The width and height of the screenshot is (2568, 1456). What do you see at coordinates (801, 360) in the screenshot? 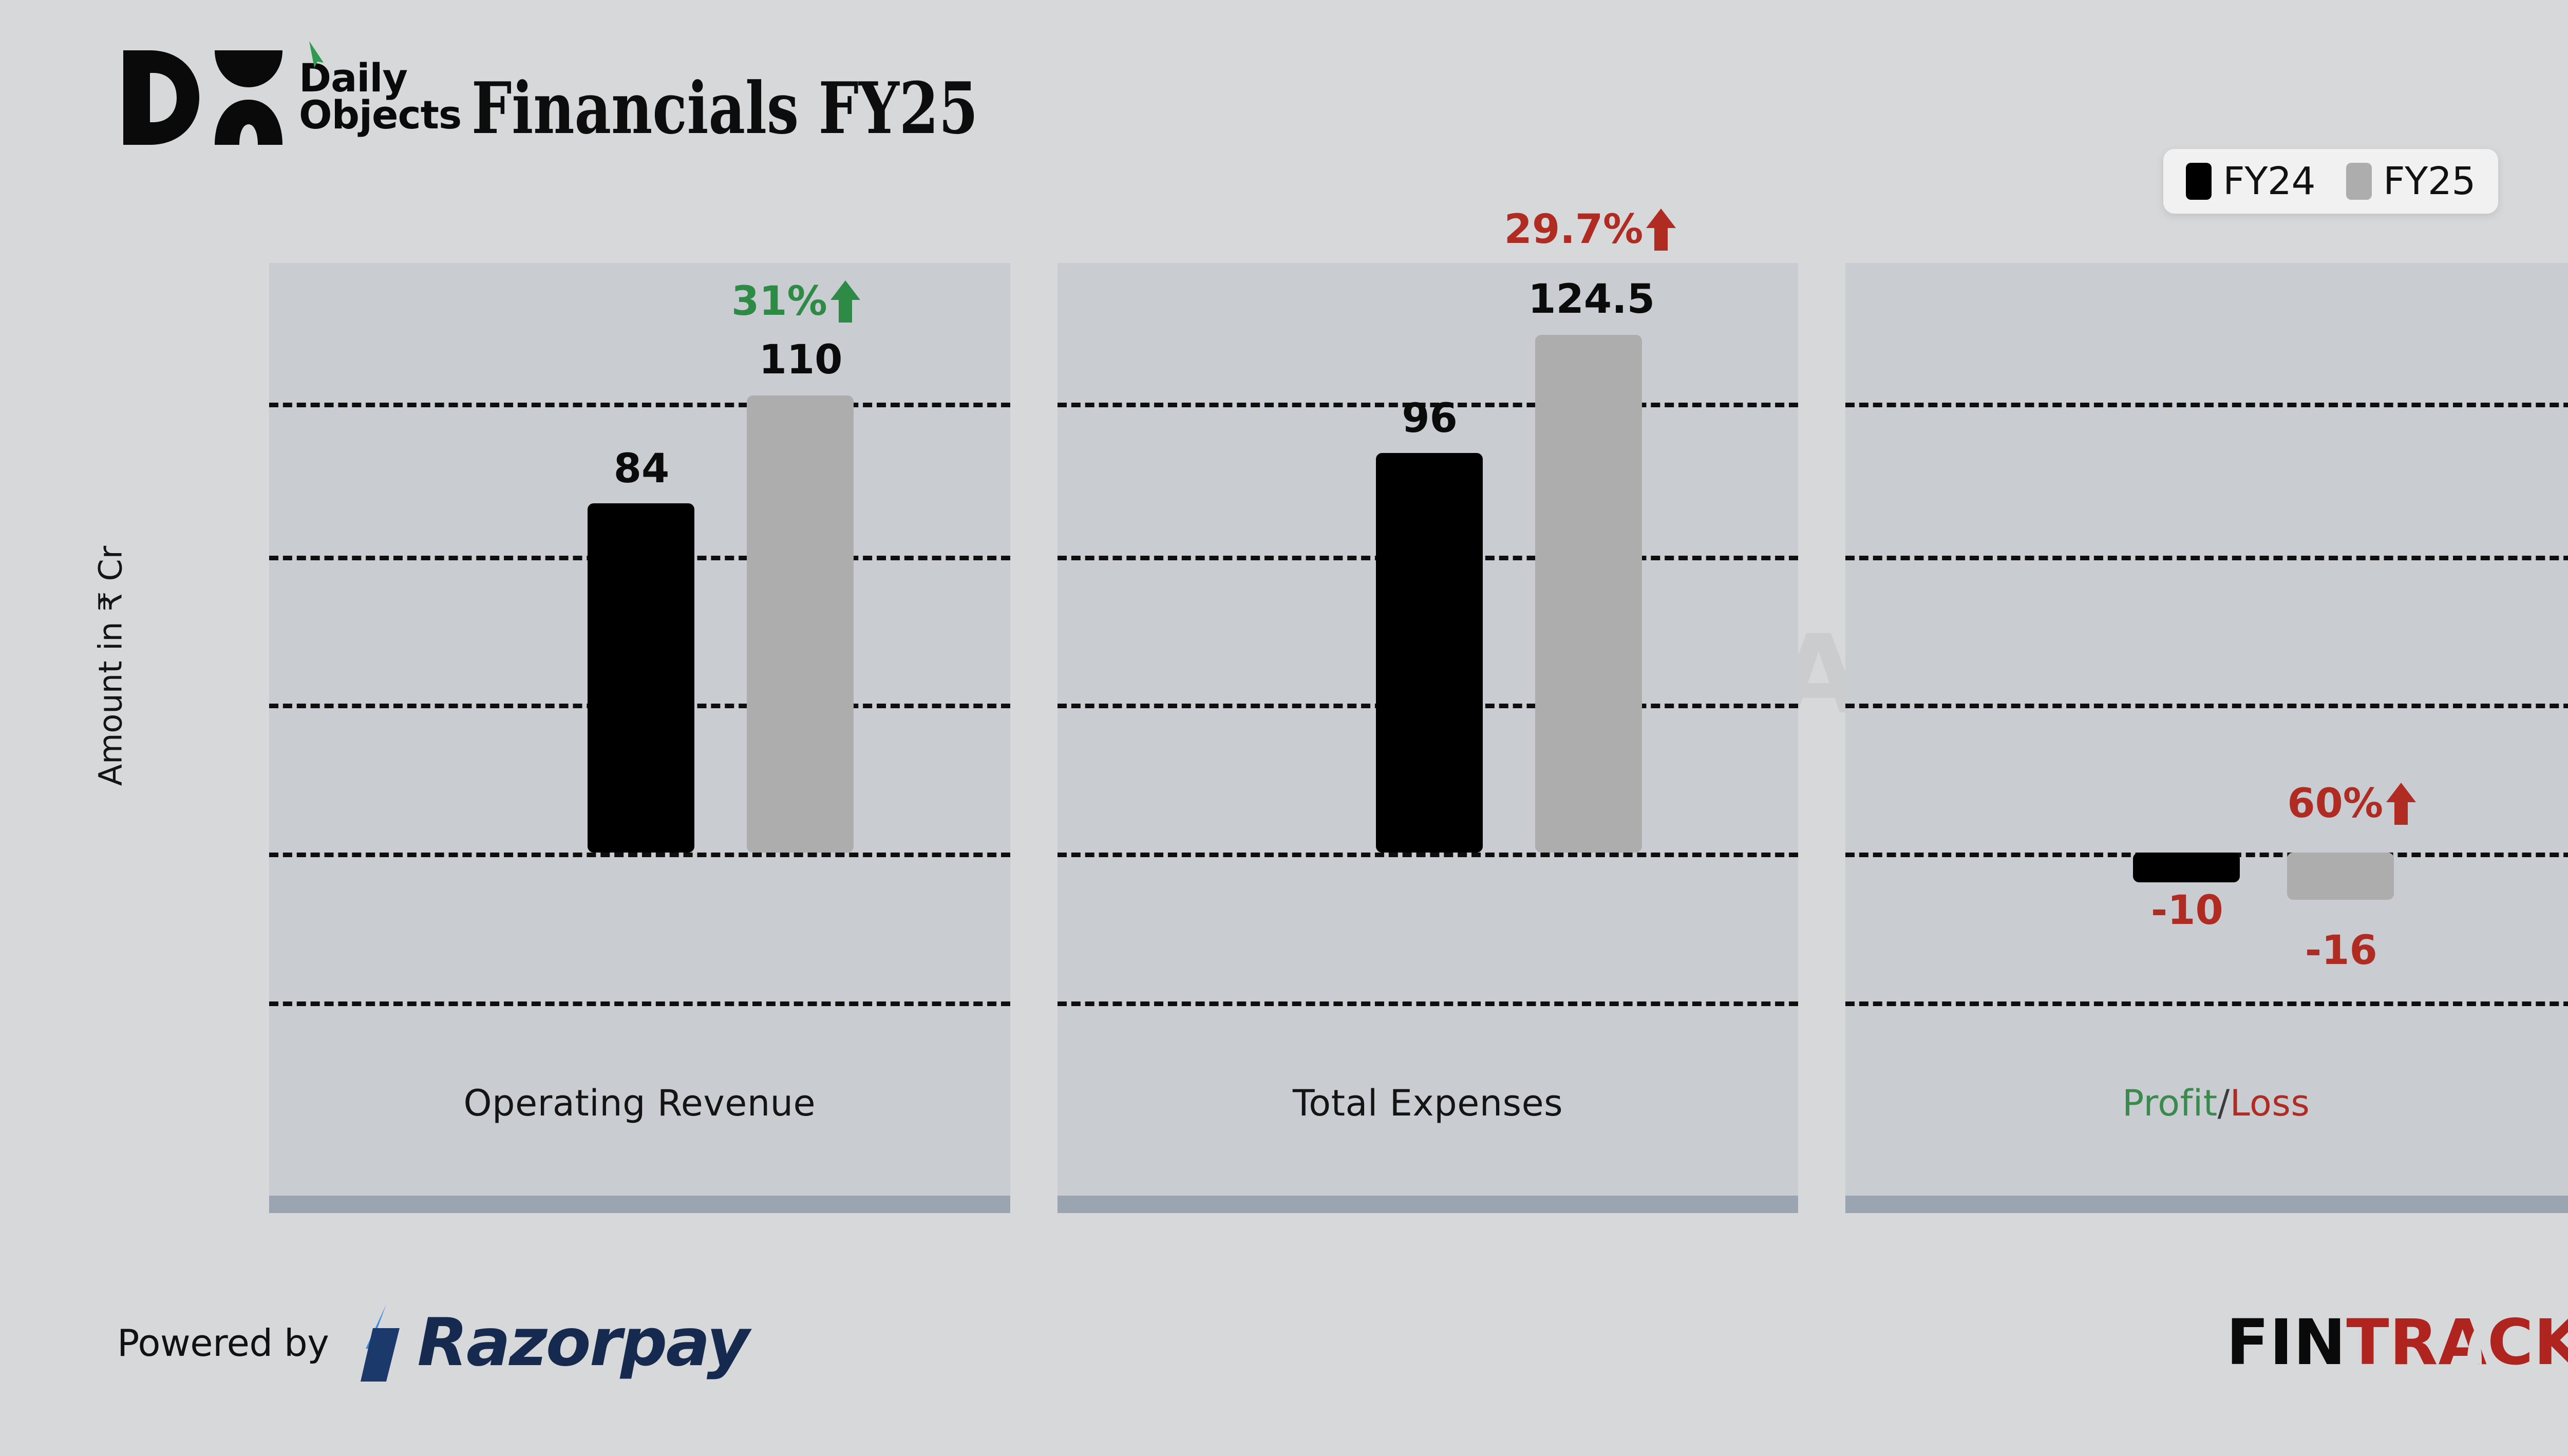
I see `bar-value-fy25-operating-revenue: 110` at bounding box center [801, 360].